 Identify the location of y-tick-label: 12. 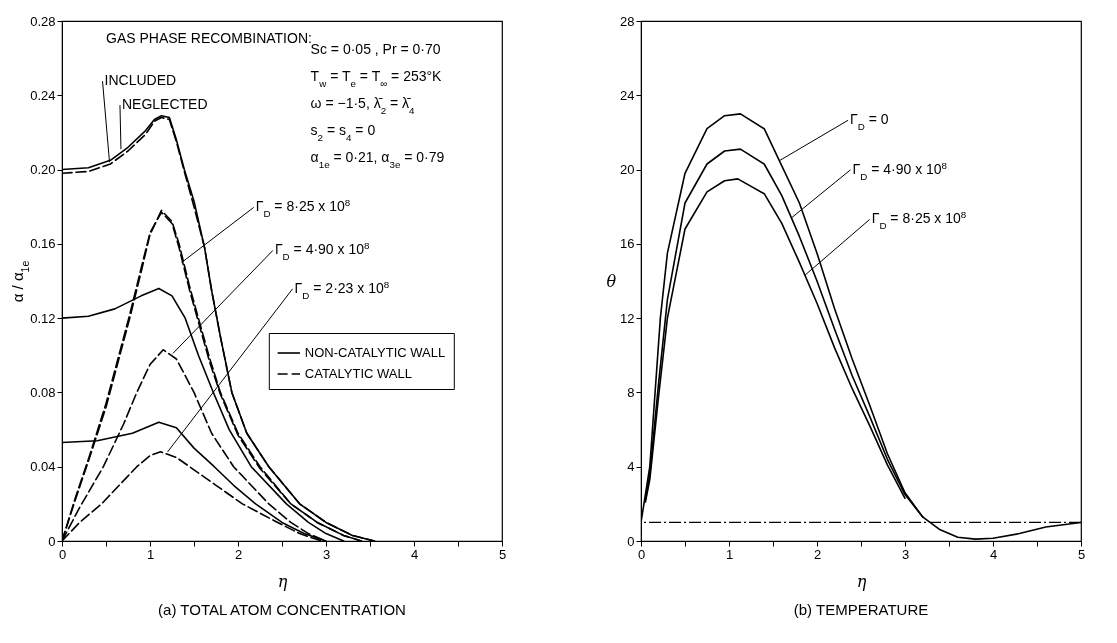
(627, 318).